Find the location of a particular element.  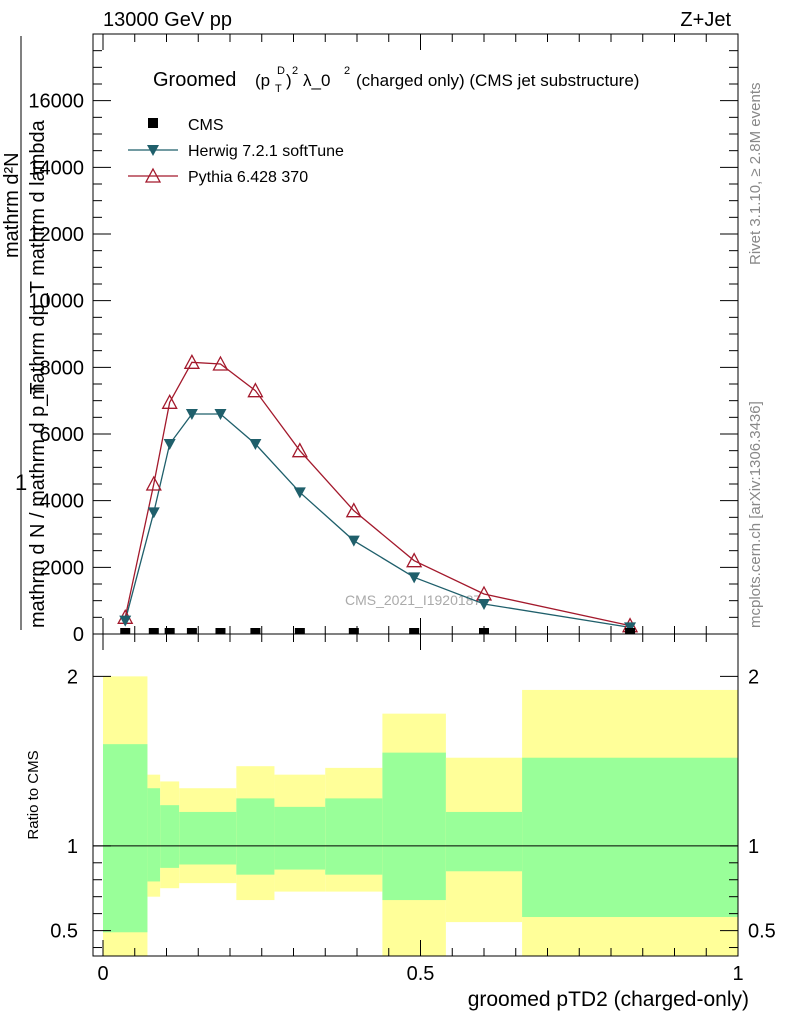

y-tick-label: 12000 is located at coordinates (56, 235).